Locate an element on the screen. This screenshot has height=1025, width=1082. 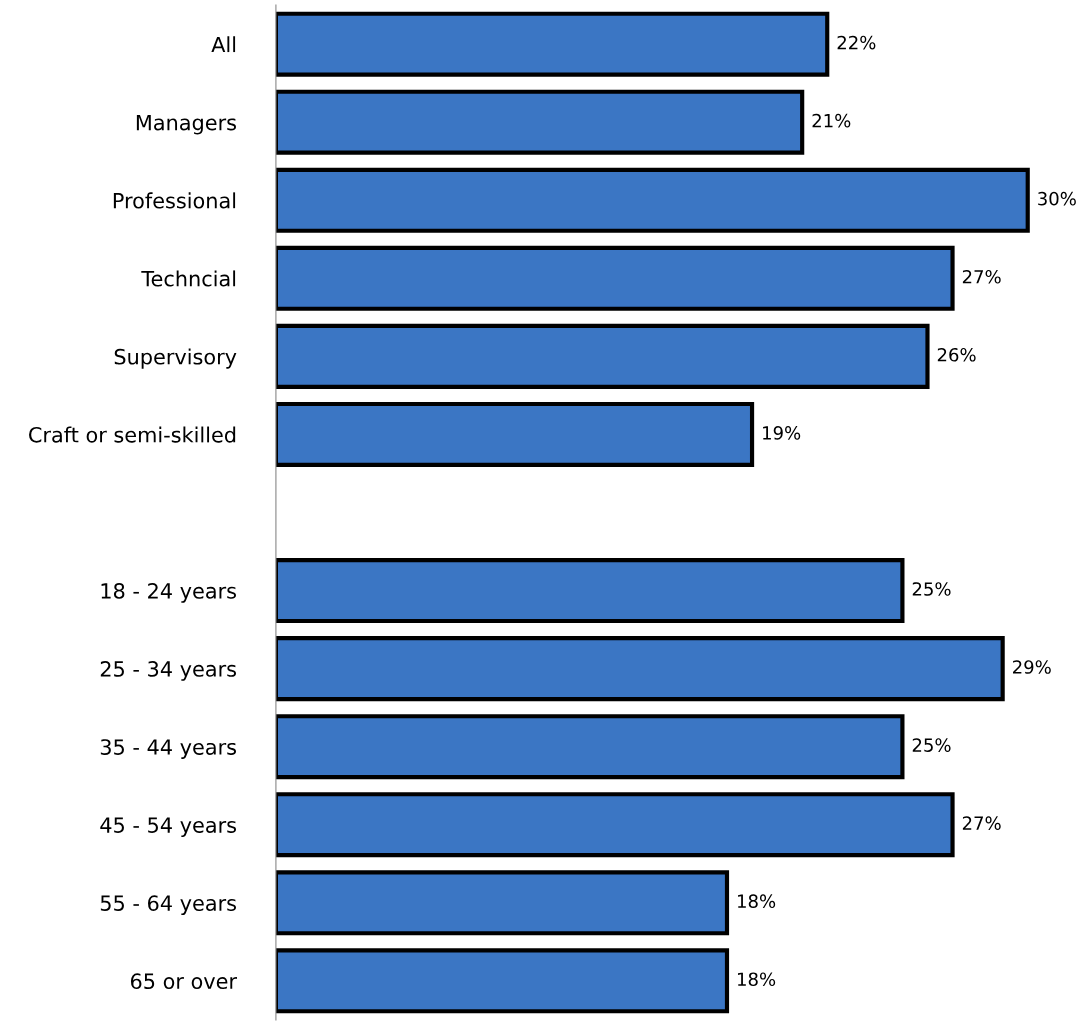
data-label: 19% is located at coordinates (782, 433).